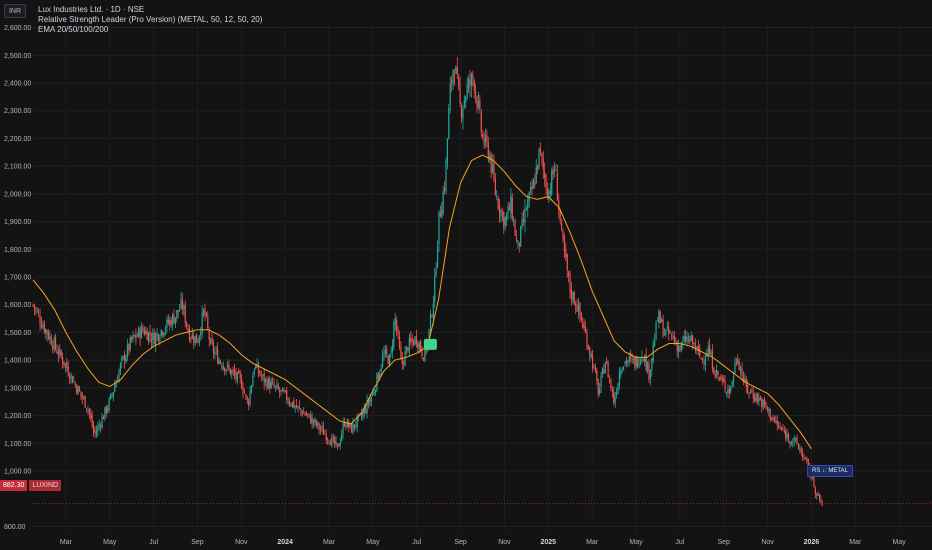  I want to click on y-tick-label: 2,400.00, so click(17, 83).